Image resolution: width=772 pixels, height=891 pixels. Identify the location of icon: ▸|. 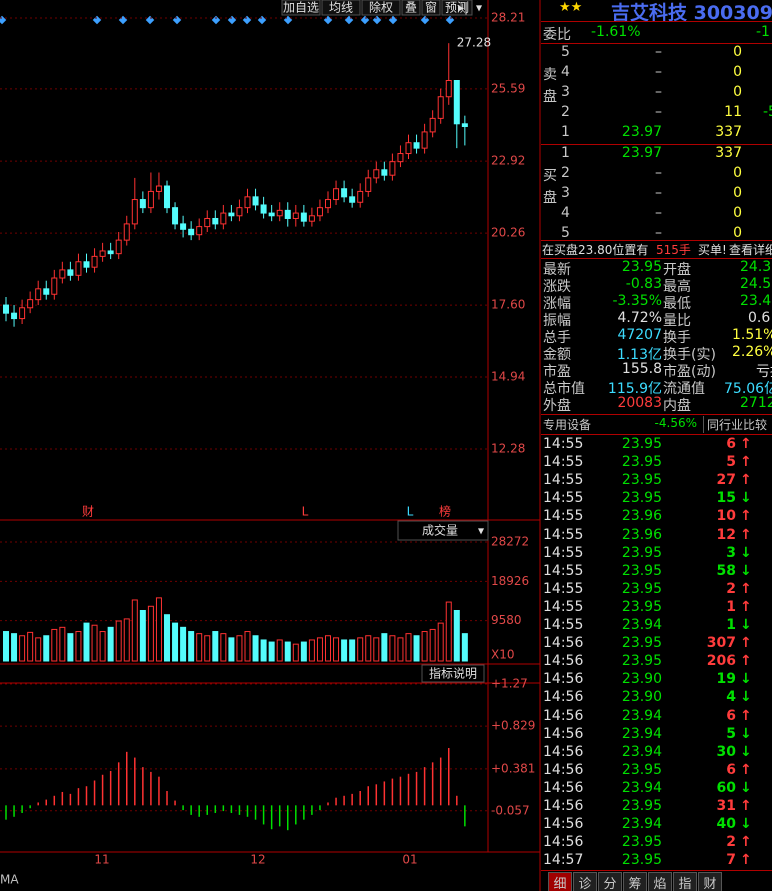
(463, 8).